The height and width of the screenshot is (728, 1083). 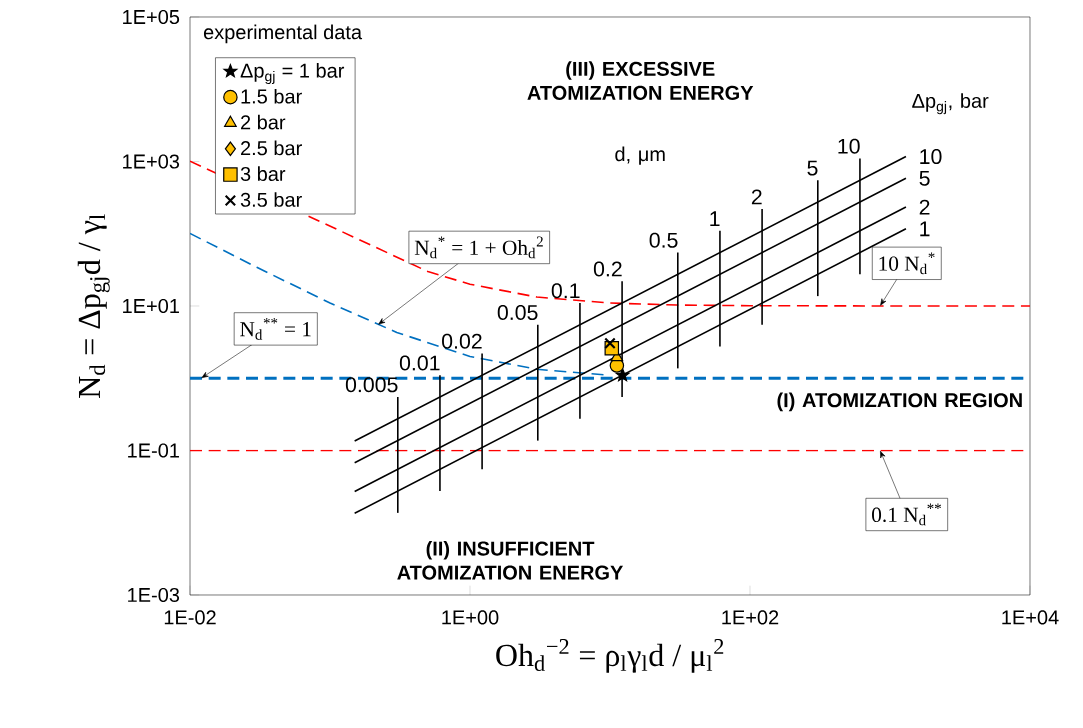 What do you see at coordinates (419, 363) in the screenshot?
I see `annotation: 0.01` at bounding box center [419, 363].